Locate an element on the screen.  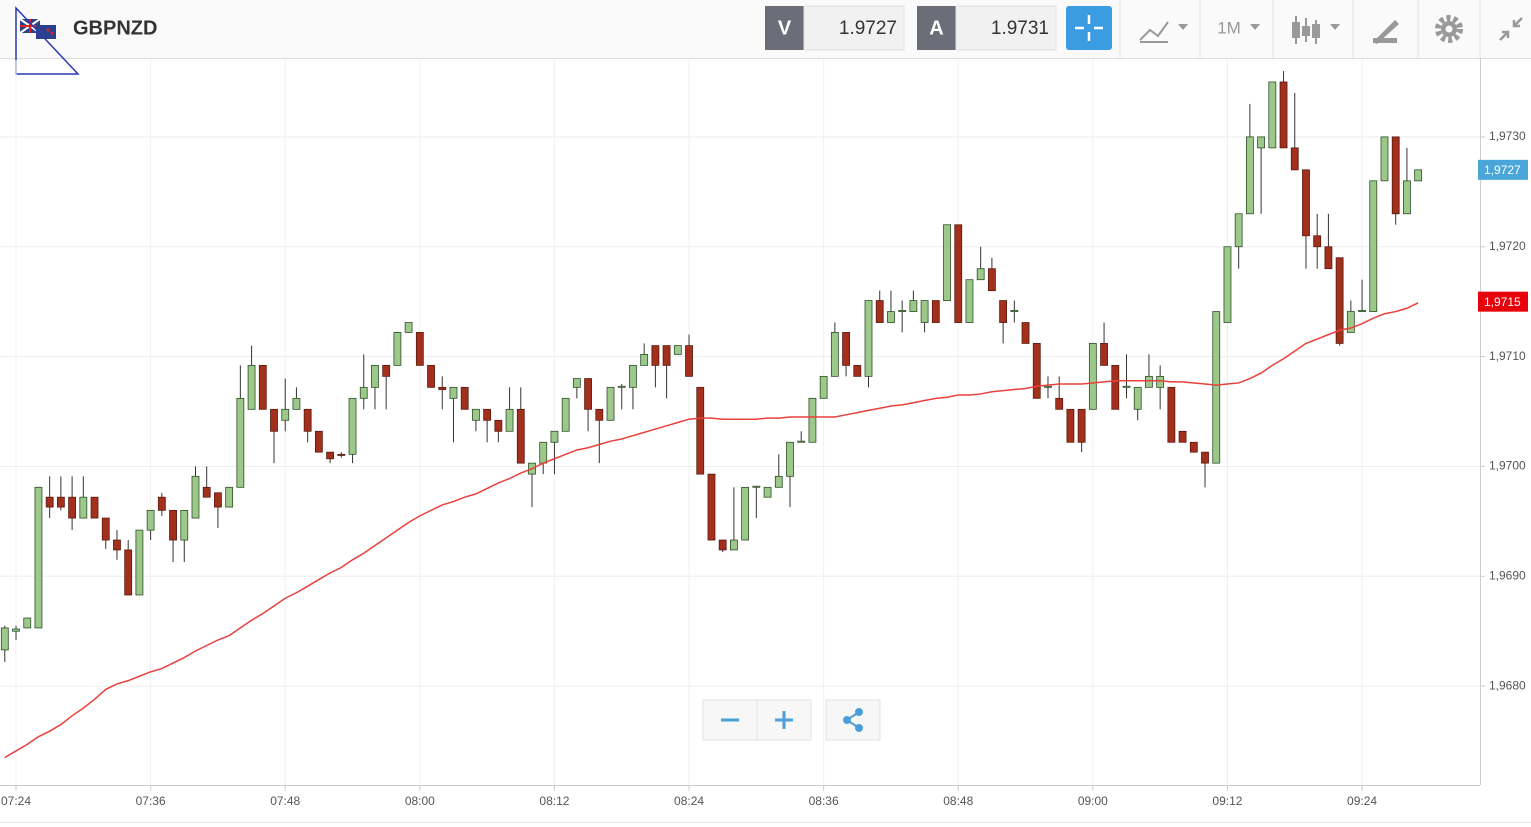
price-tag is located at coordinates (1503, 169).